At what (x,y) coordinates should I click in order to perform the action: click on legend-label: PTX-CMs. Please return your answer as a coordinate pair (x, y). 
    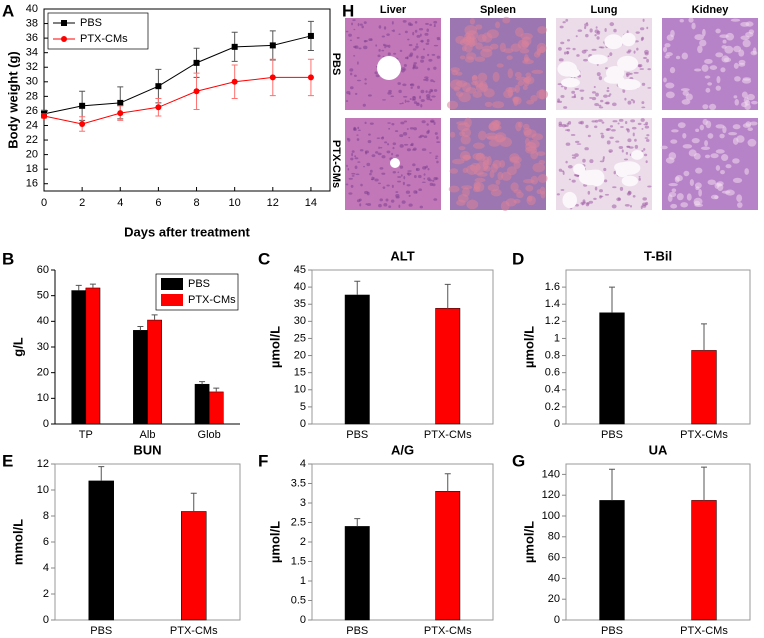
    Looking at the image, I should click on (212, 300).